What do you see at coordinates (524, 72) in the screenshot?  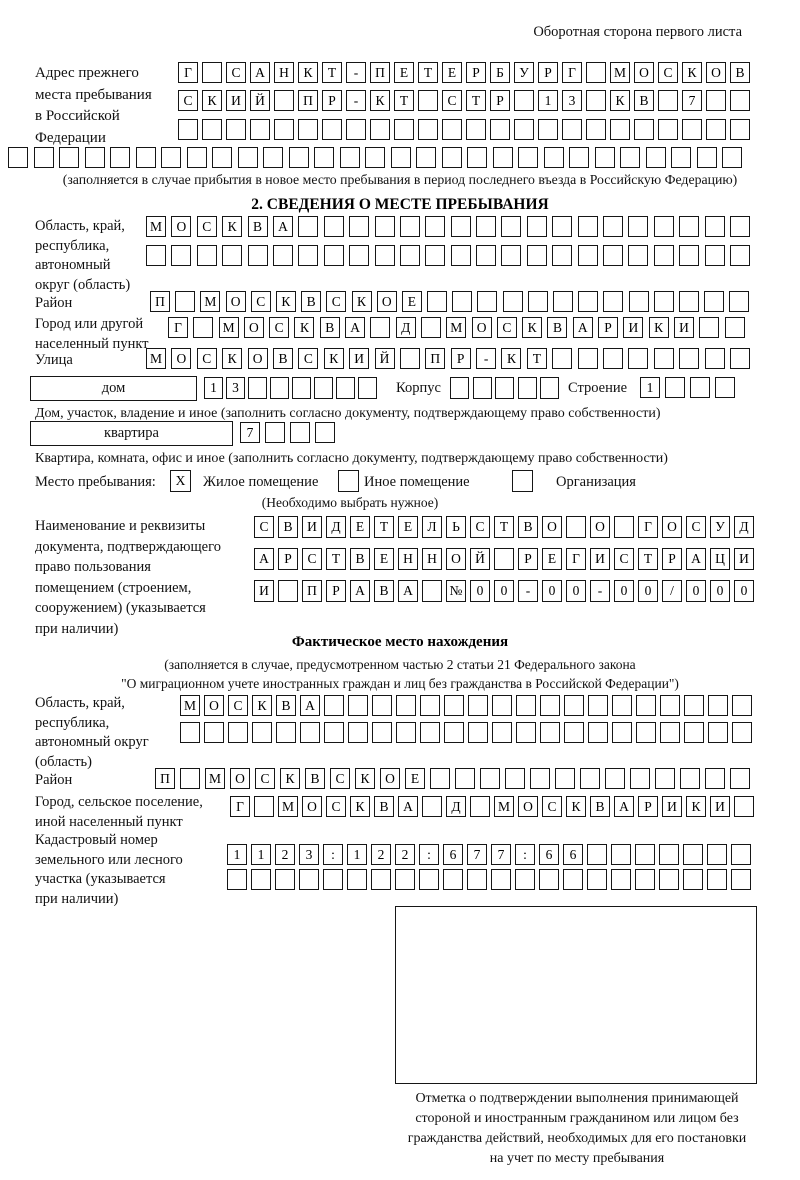 I see `form-cell: У` at bounding box center [524, 72].